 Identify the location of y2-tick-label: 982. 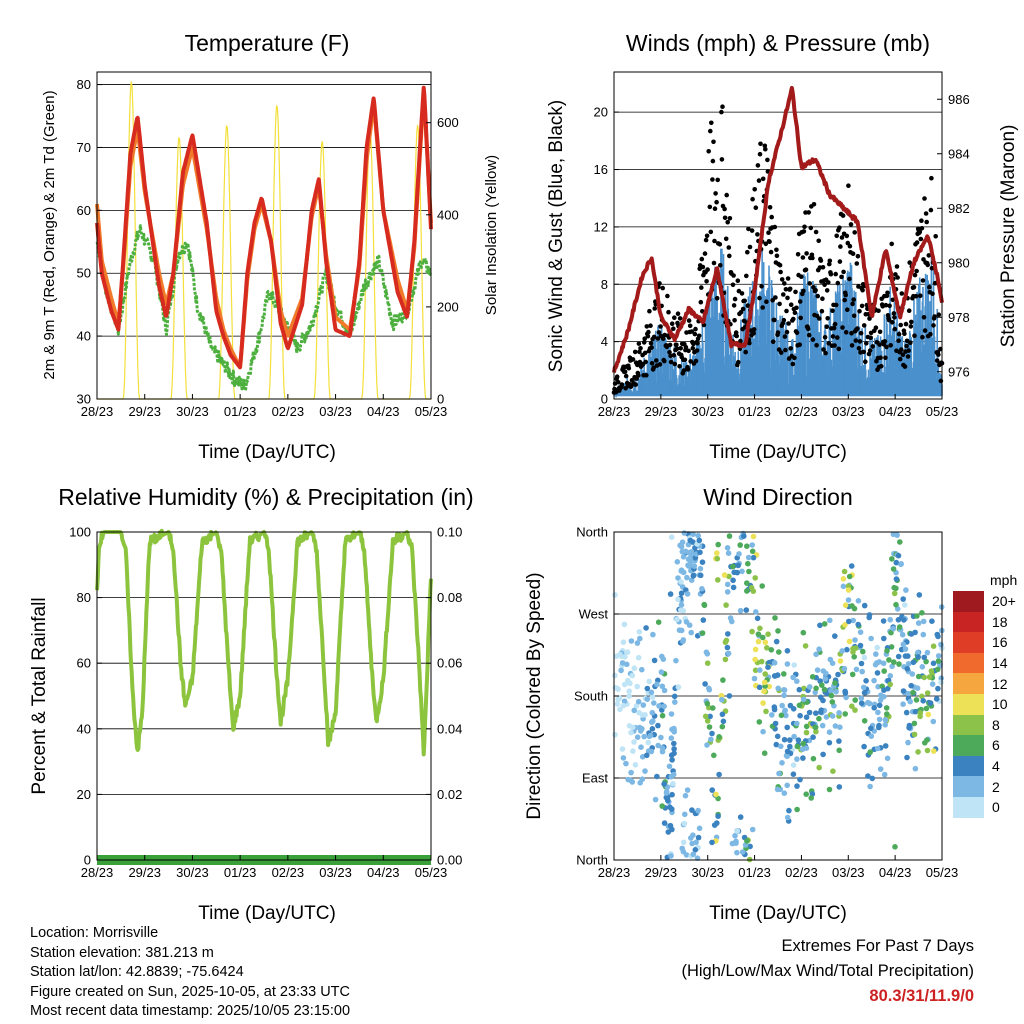
(959, 208).